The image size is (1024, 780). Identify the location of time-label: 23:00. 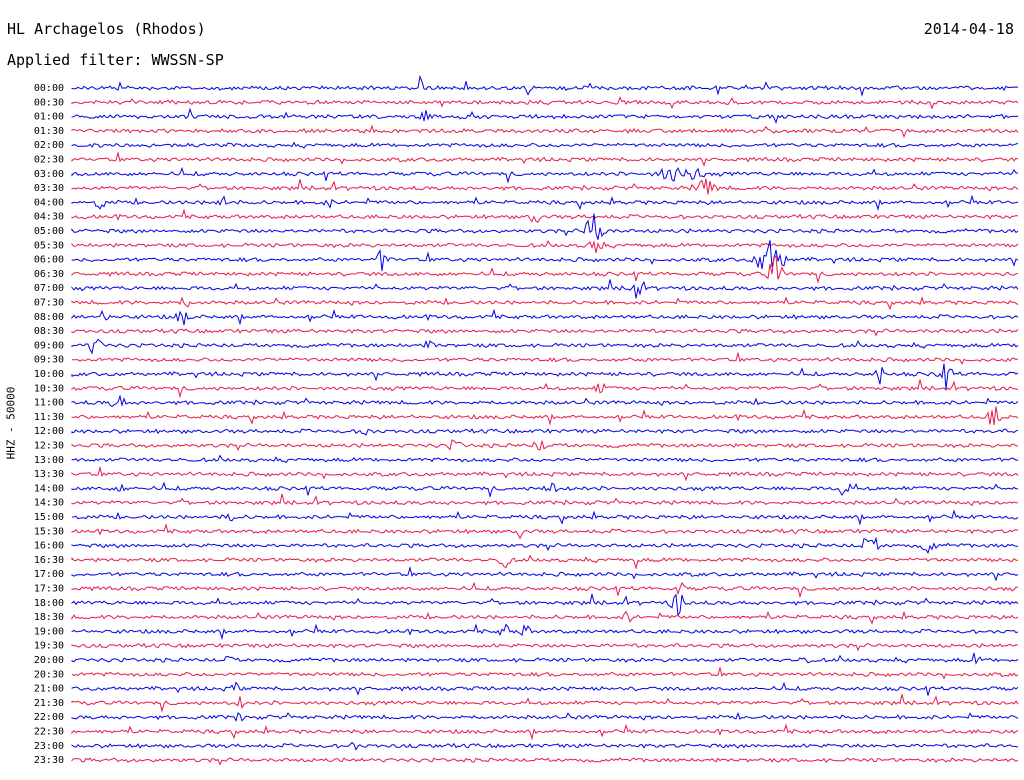
(49, 746).